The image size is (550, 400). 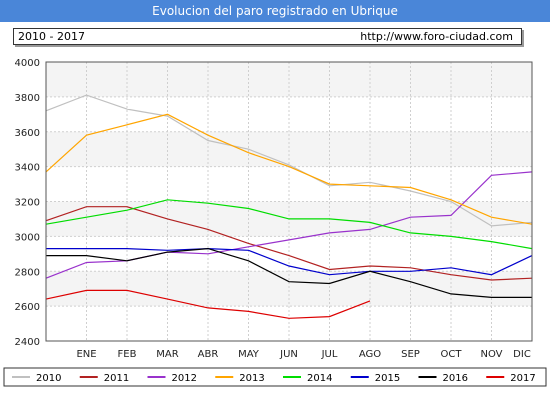 What do you see at coordinates (275, 11) in the screenshot?
I see `chart-title: Evolucion del paro registrado en Ubrique` at bounding box center [275, 11].